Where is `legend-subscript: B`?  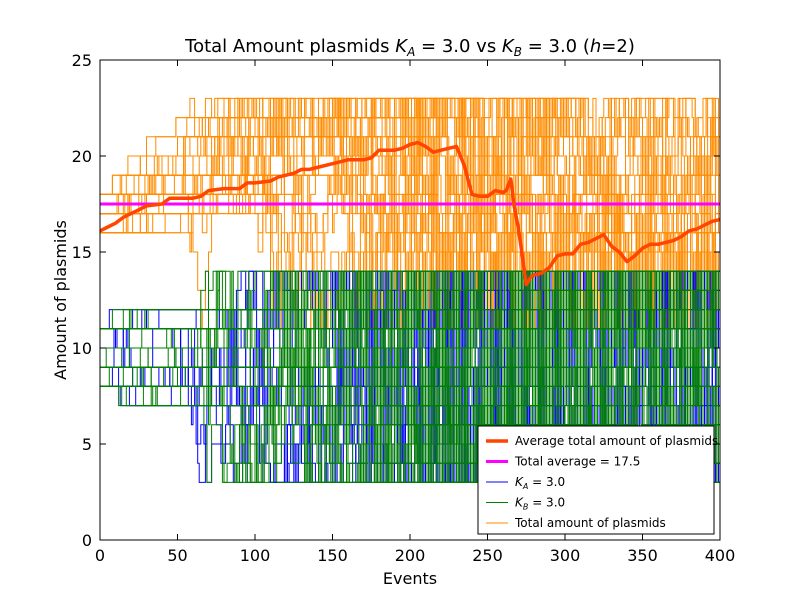 legend-subscript: B is located at coordinates (526, 507).